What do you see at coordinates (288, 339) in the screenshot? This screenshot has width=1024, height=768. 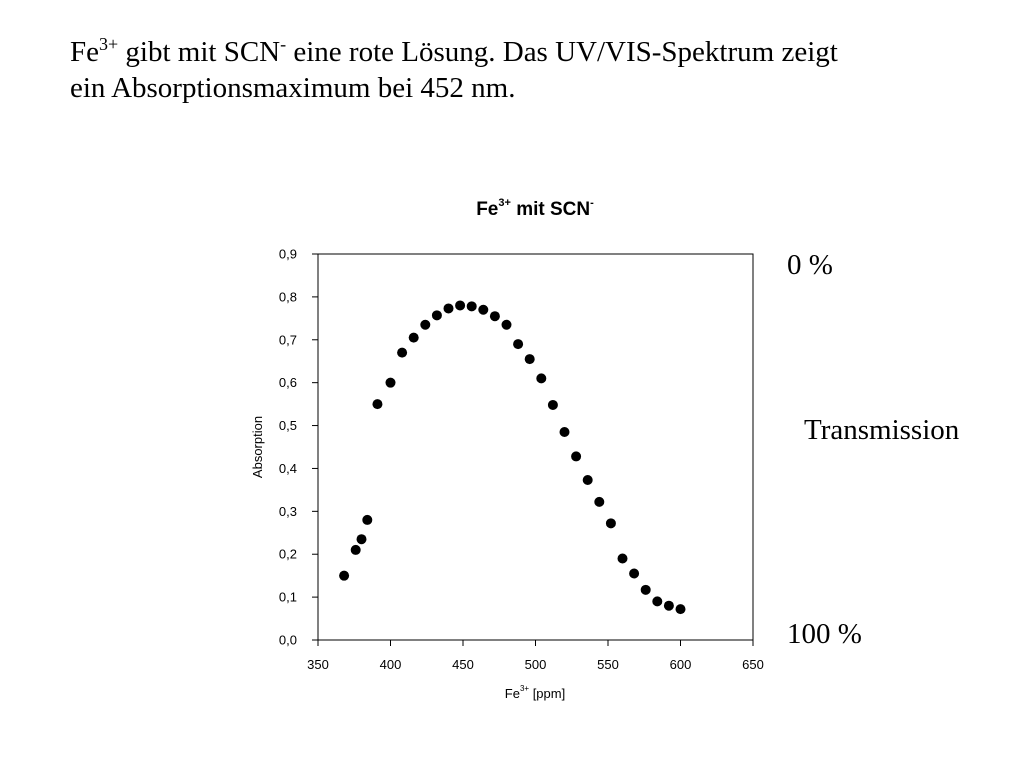 I see `y-tick-label: 0,7` at bounding box center [288, 339].